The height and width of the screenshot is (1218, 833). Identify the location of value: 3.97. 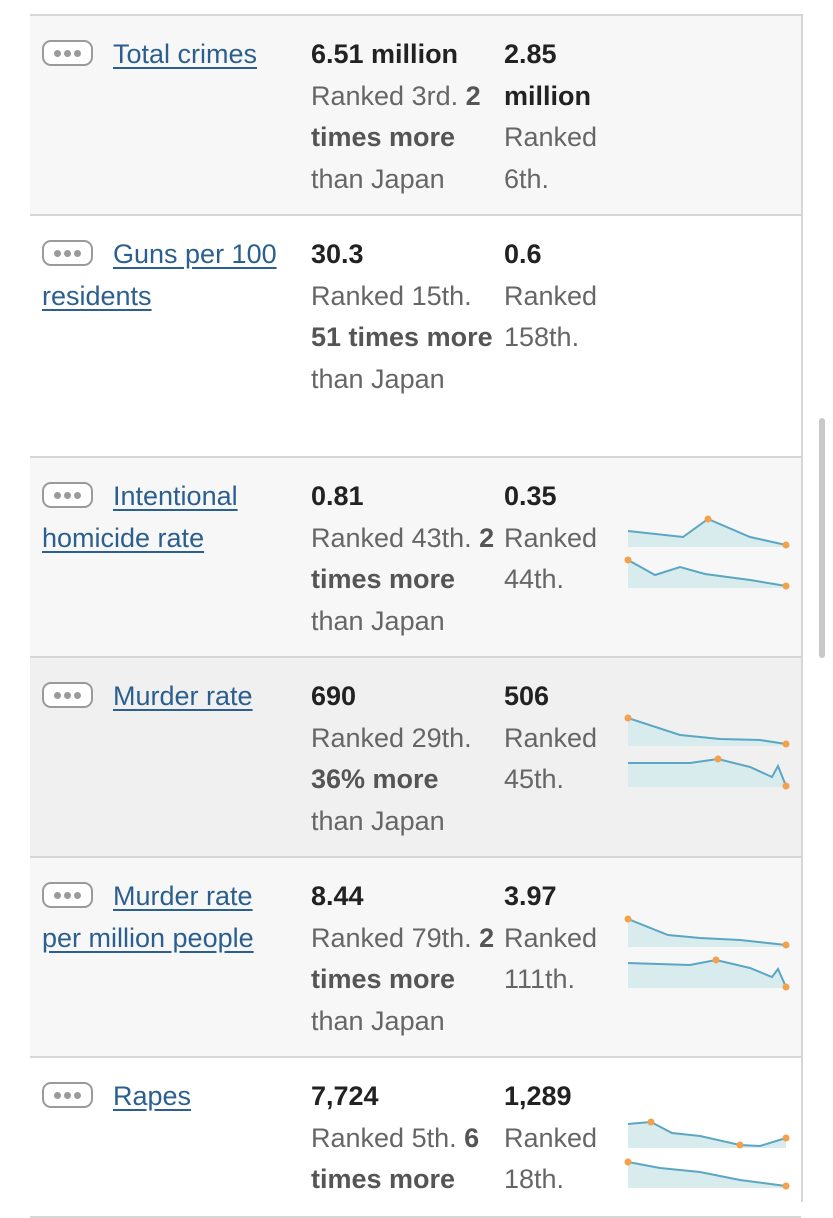
(530, 896).